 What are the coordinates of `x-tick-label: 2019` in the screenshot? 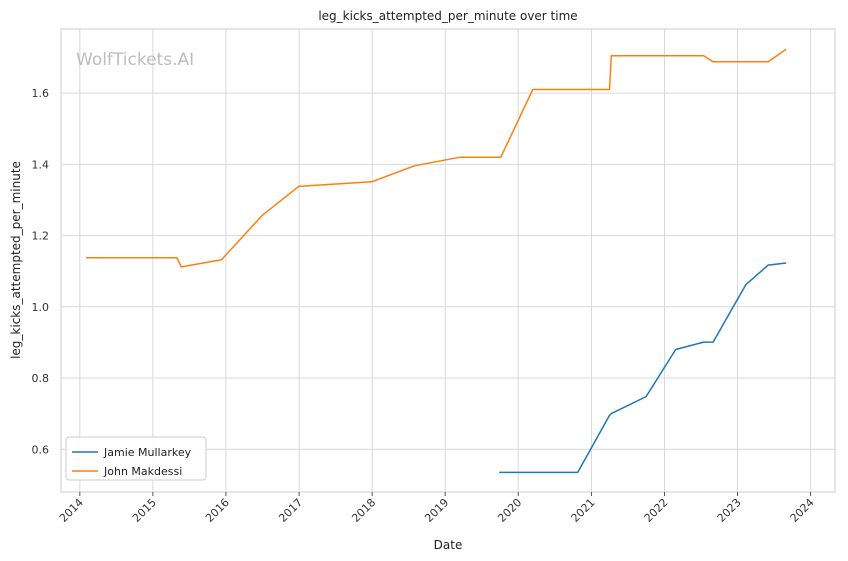 It's located at (436, 510).